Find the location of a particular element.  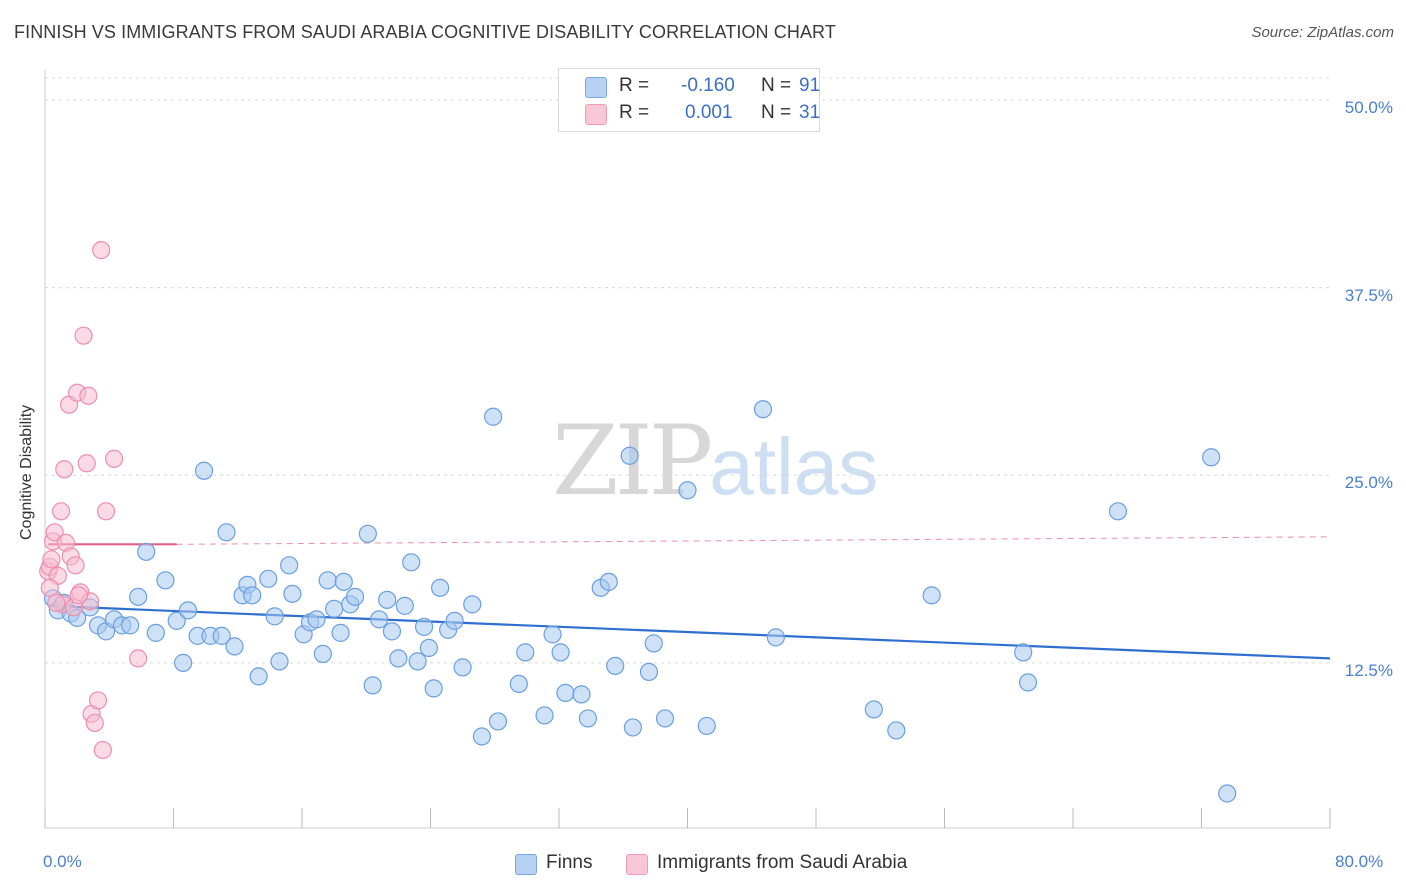

legend-n-label: N = is located at coordinates (776, 85).